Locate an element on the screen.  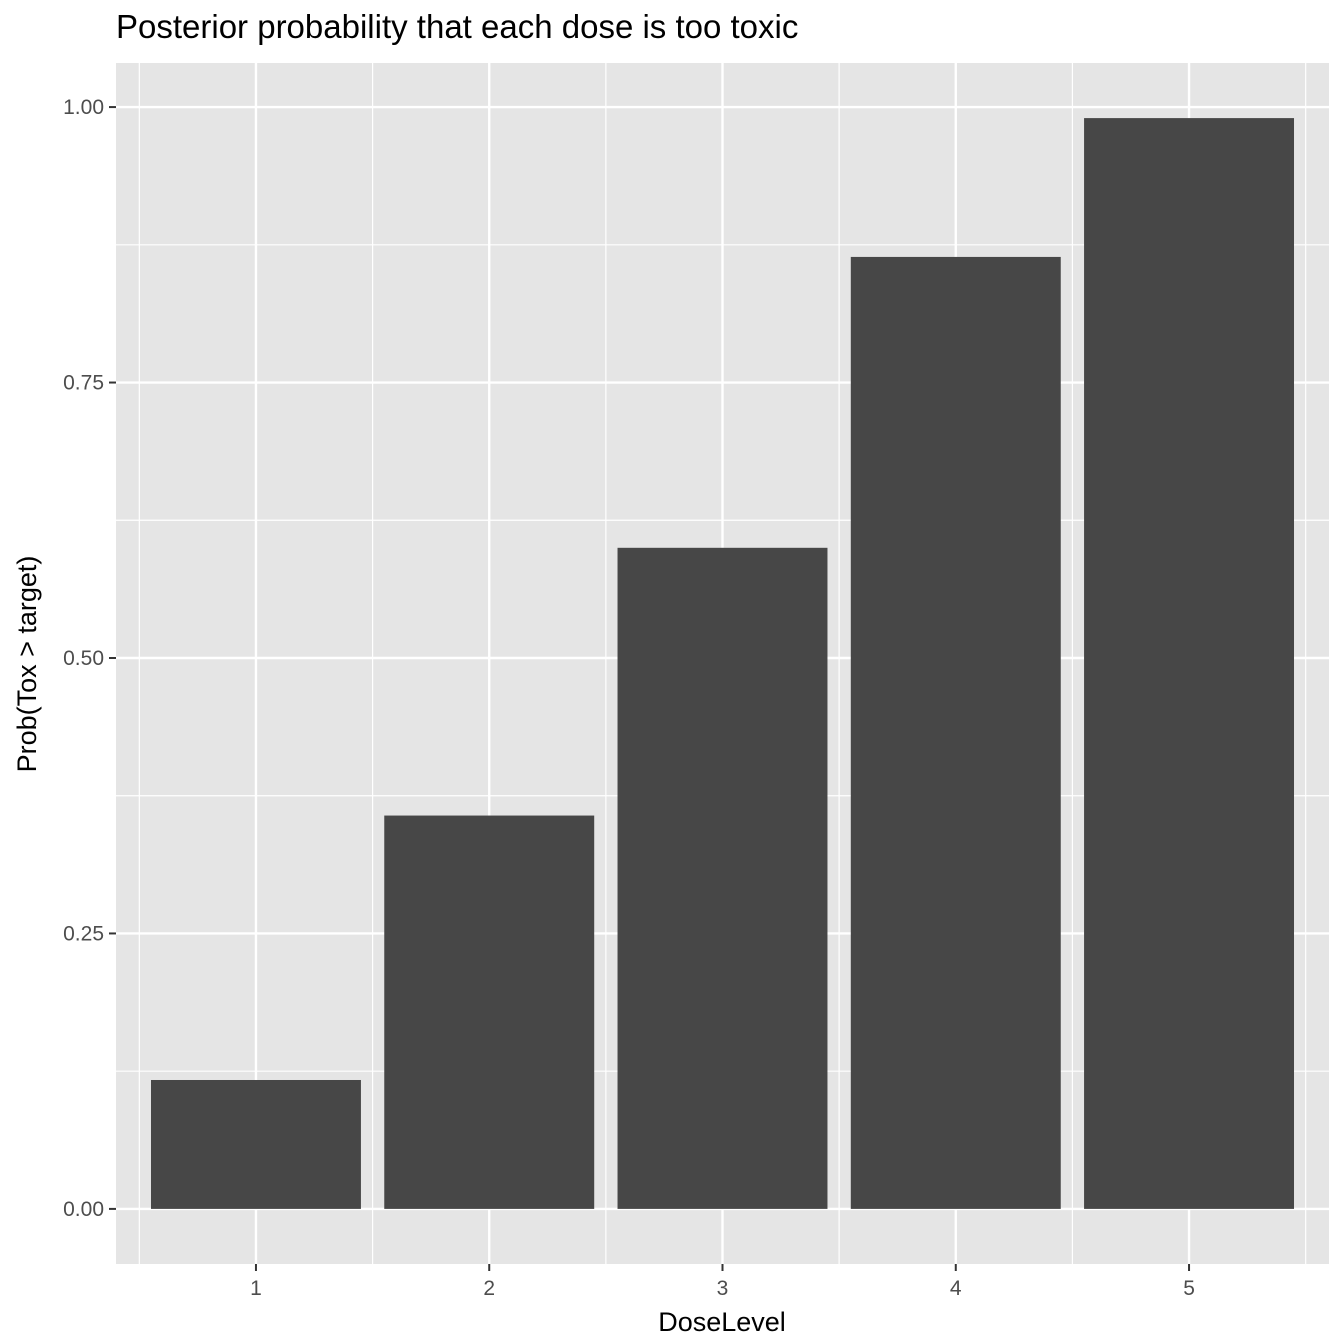
x-axis: 1 2 3 4 5 is located at coordinates (722, 1282).